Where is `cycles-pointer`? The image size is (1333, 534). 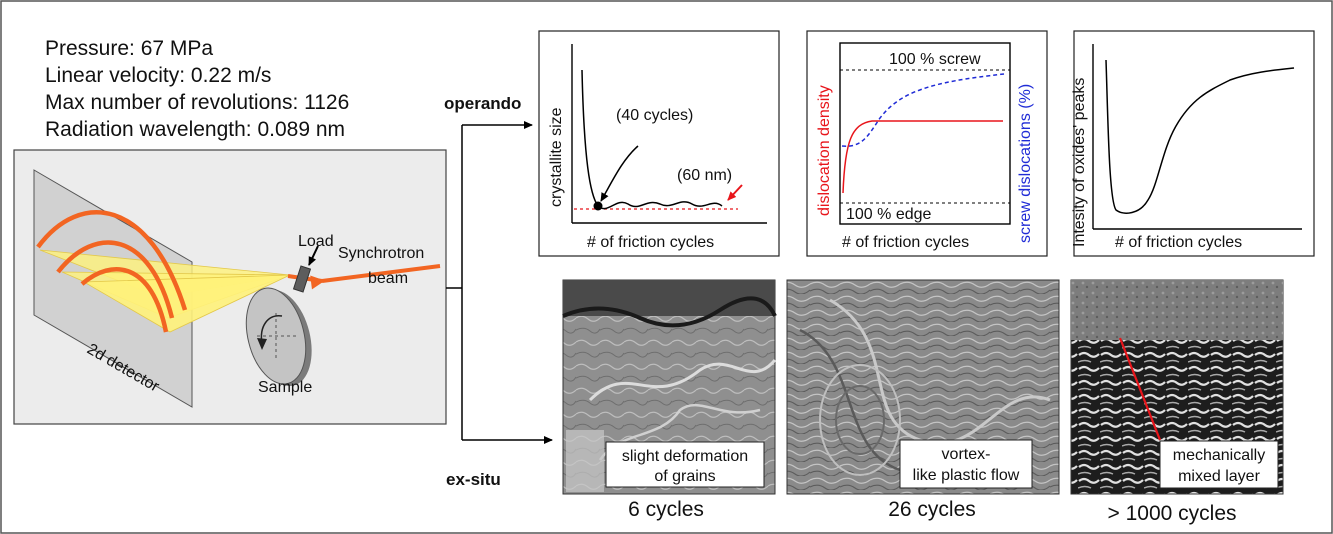 cycles-pointer is located at coordinates (619, 173).